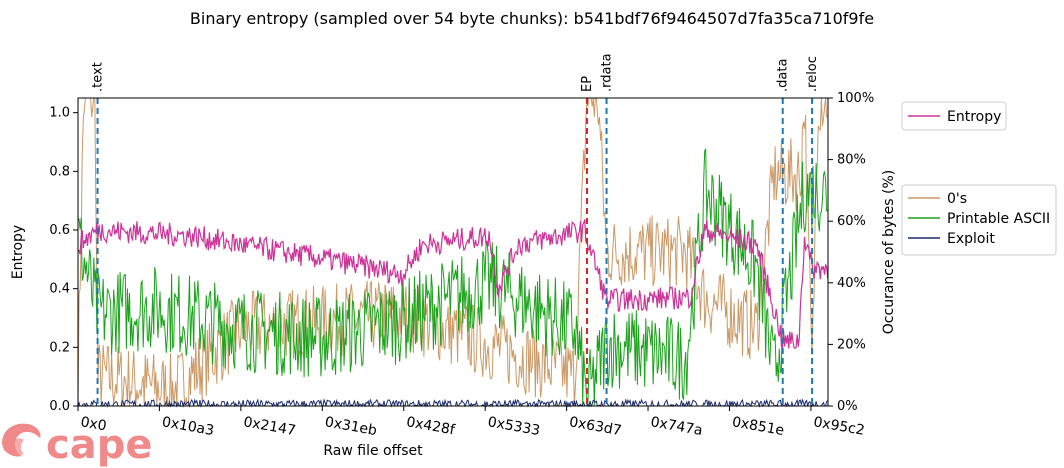 The height and width of the screenshot is (468, 1064). What do you see at coordinates (851, 344) in the screenshot?
I see `y-right-tick-label: 20%` at bounding box center [851, 344].